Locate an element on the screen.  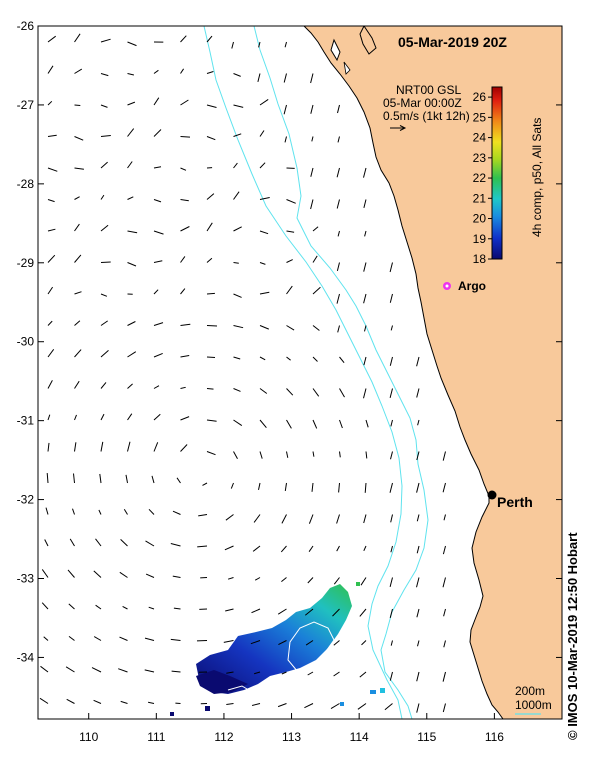
argo-label: Argo is located at coordinates (472, 286).